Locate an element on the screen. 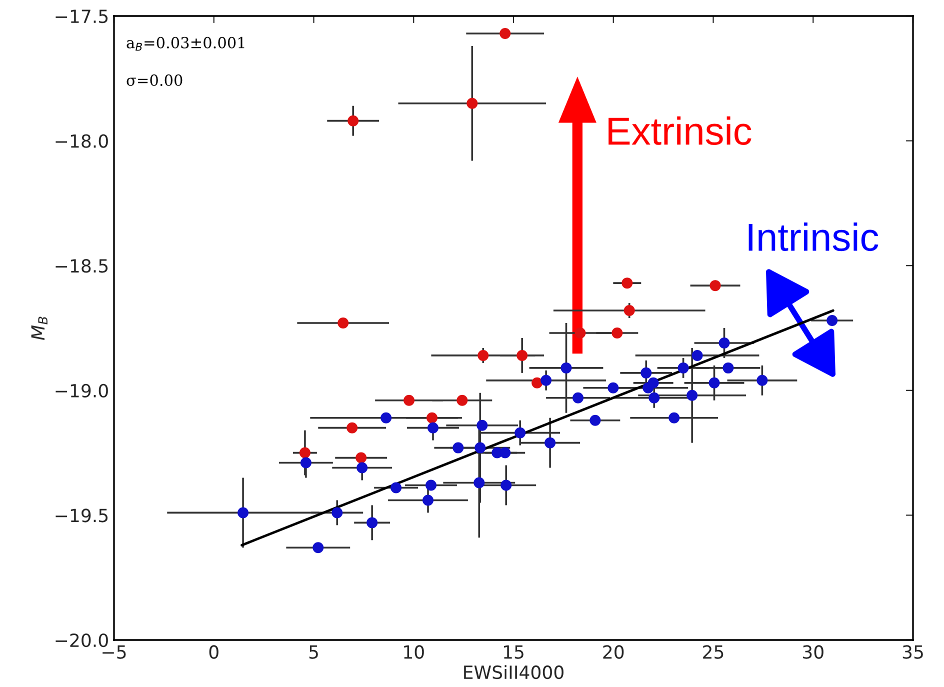 Image resolution: width=944 pixels, height=687 pixels. annotation: Extrinsic is located at coordinates (680, 130).